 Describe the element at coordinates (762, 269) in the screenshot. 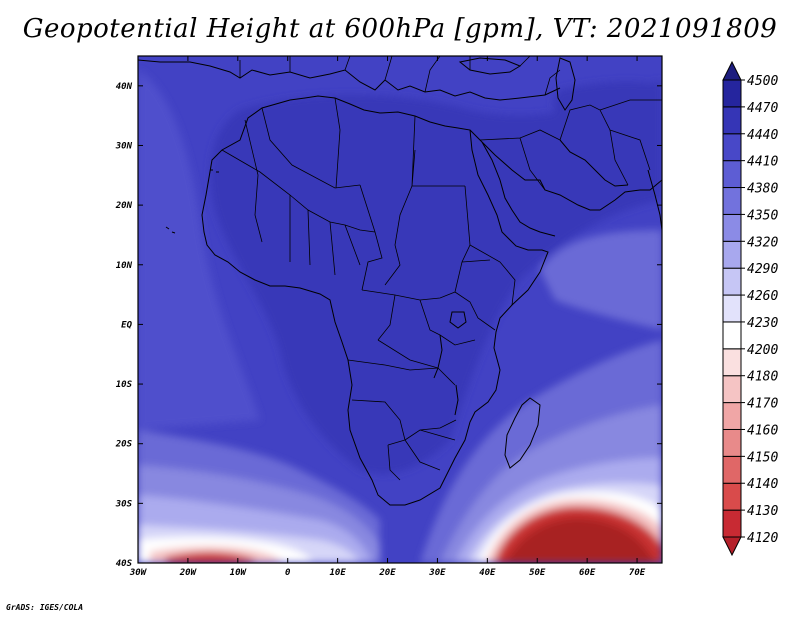

I see `colorbar-label: 4290` at that location.